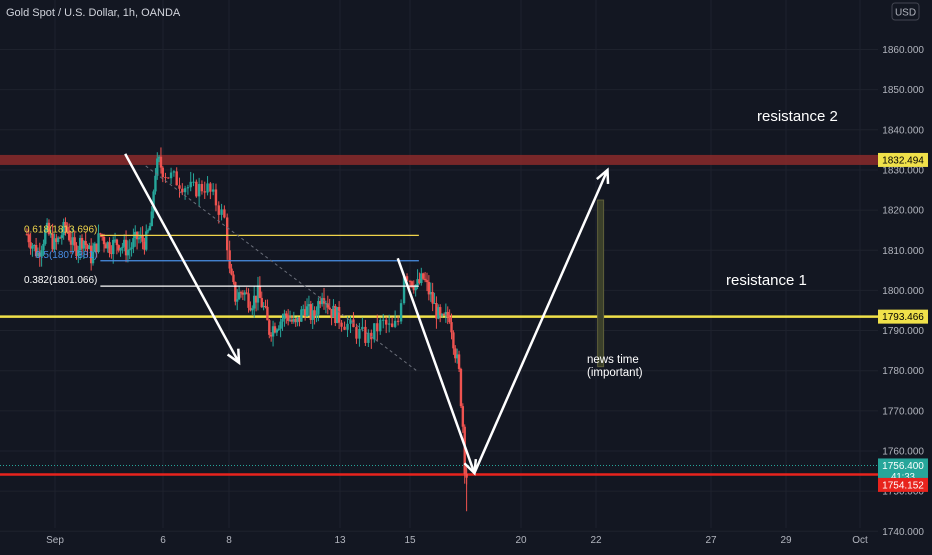 The image size is (932, 555). Describe the element at coordinates (601, 283) in the screenshot. I see `news-time-marker` at that location.